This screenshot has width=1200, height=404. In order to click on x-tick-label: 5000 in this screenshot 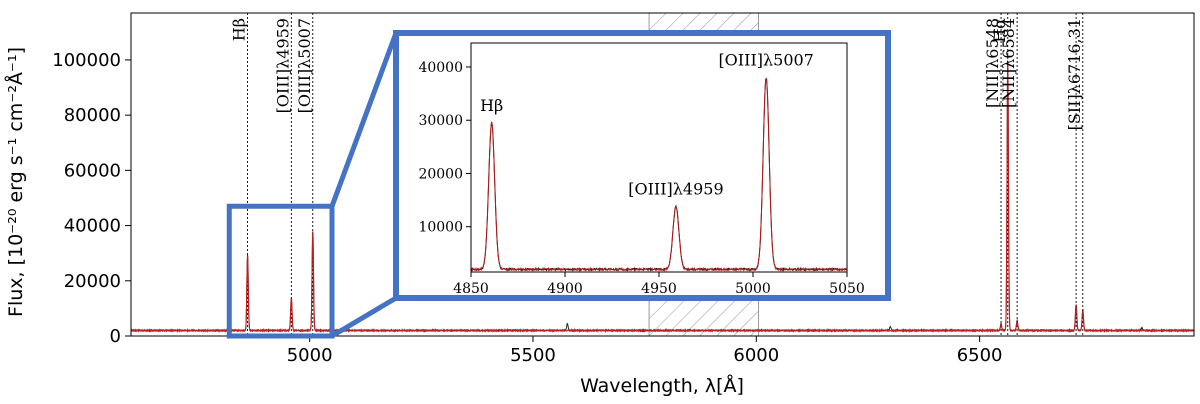, I will do `click(310, 355)`.